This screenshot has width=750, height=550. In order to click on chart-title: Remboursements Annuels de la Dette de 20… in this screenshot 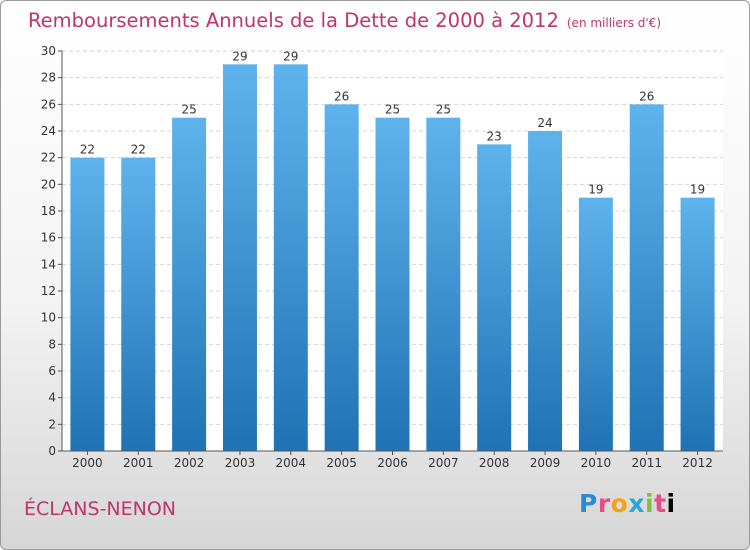, I will do `click(344, 20)`.